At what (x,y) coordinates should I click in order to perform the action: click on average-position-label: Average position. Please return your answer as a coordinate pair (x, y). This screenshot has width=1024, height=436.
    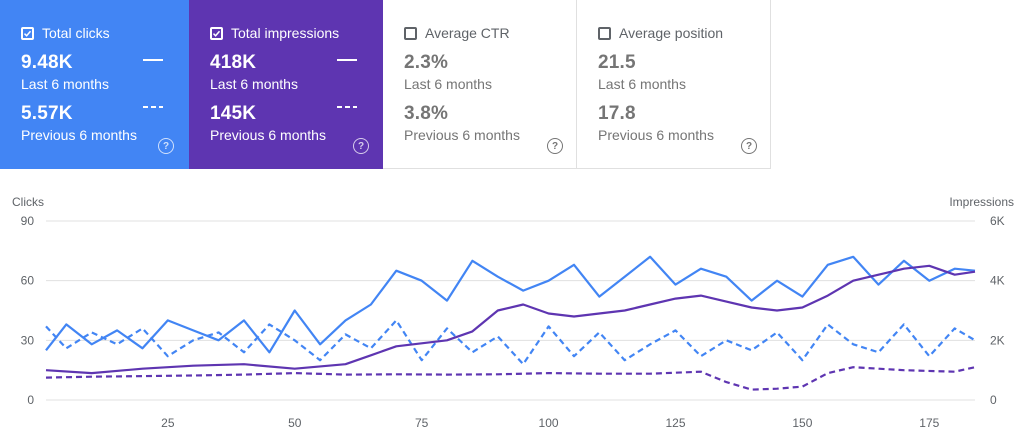
    Looking at the image, I should click on (671, 33).